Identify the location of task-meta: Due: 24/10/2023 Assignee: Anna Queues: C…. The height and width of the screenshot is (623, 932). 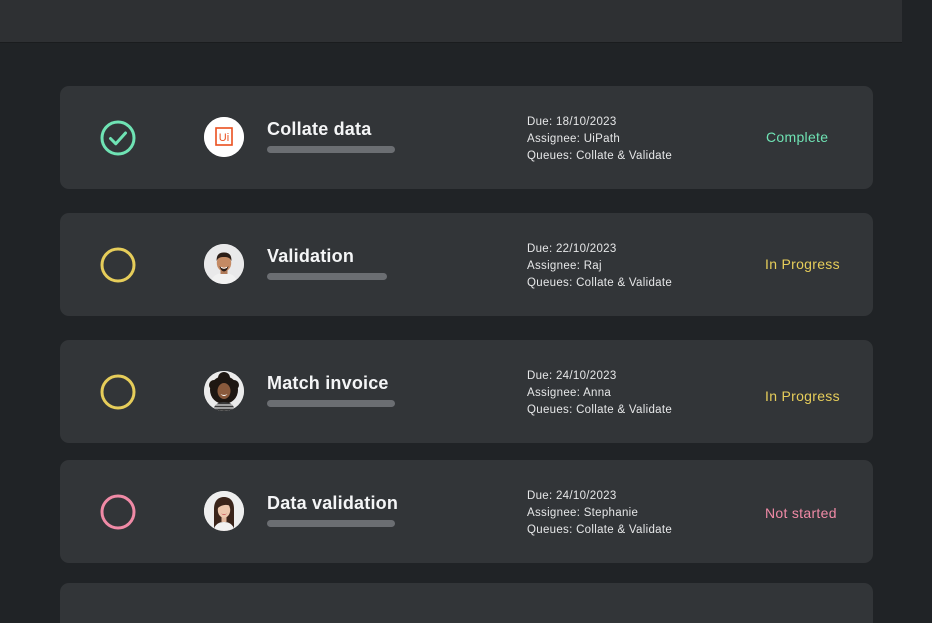
(599, 393).